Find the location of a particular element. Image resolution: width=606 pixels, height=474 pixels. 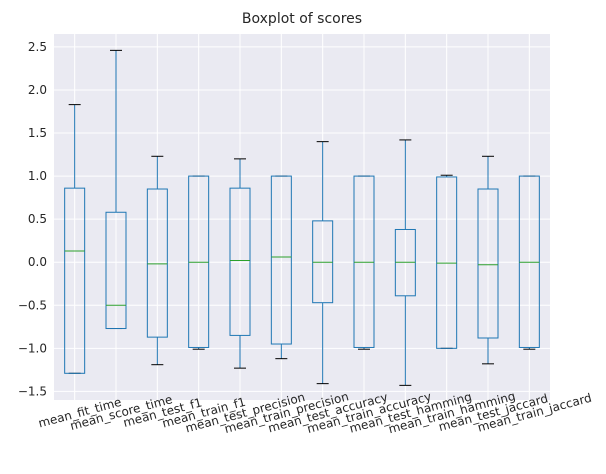

box-mean-train-precision is located at coordinates (281, 267).